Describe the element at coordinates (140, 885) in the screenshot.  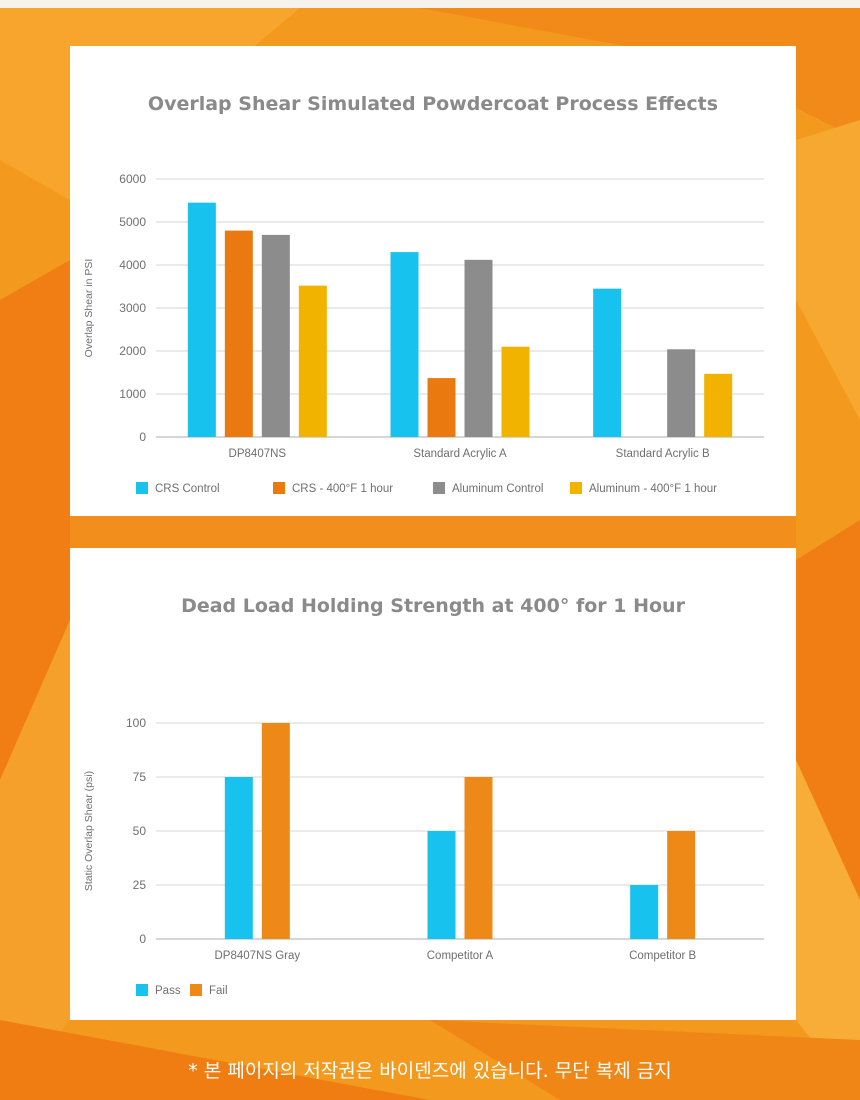
I see `y-tick-label: 25` at that location.